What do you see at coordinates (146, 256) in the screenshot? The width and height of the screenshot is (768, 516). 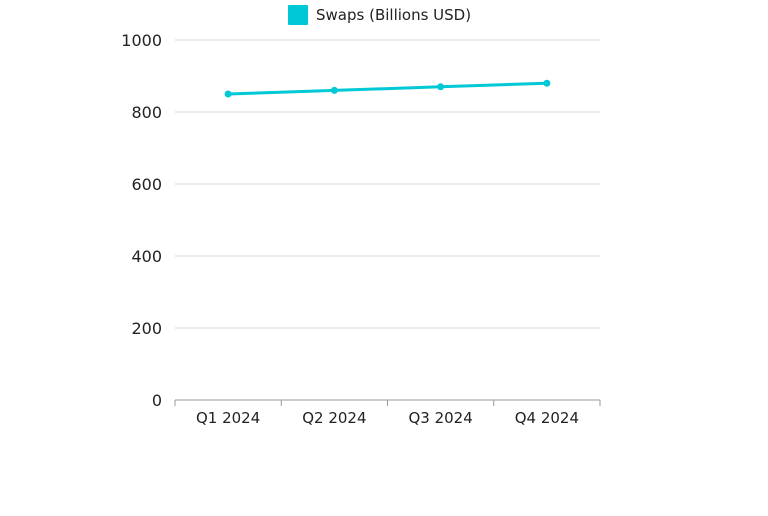 I see `y-tick-label: 400` at bounding box center [146, 256].